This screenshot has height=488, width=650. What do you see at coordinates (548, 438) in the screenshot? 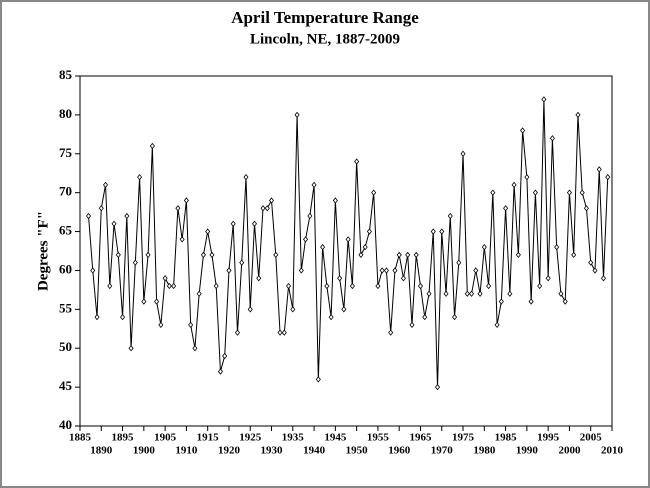
I see `x-tick-label: 1995` at bounding box center [548, 438].